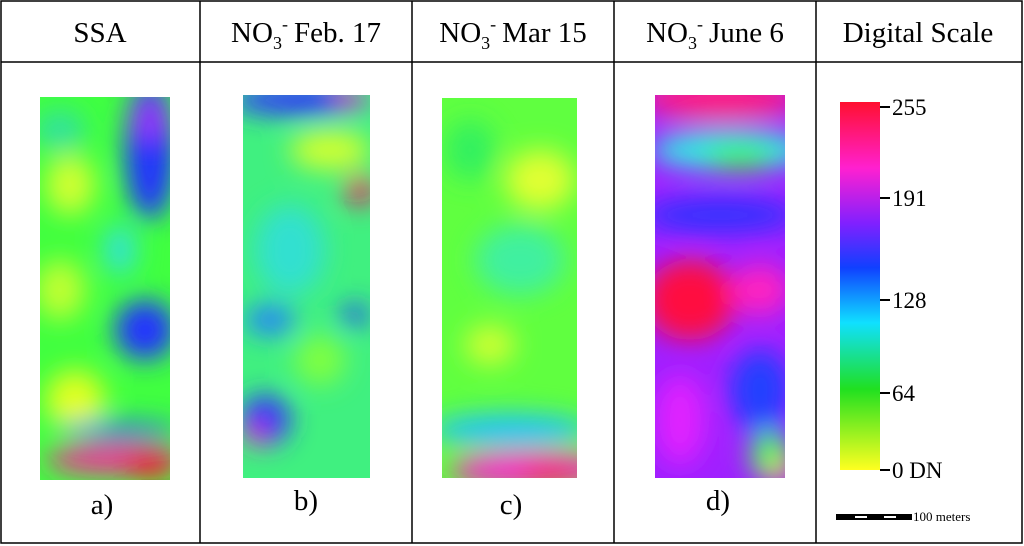 The width and height of the screenshot is (1024, 546). What do you see at coordinates (918, 33) in the screenshot?
I see `header: Digital Scale` at bounding box center [918, 33].